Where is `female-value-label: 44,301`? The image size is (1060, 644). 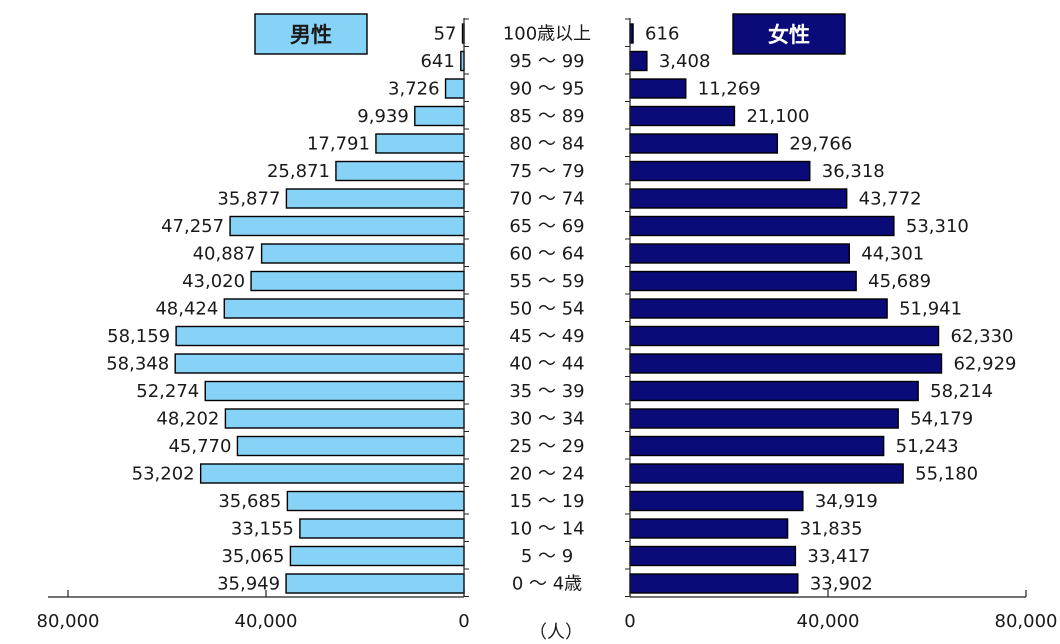 female-value-label: 44,301 is located at coordinates (892, 254).